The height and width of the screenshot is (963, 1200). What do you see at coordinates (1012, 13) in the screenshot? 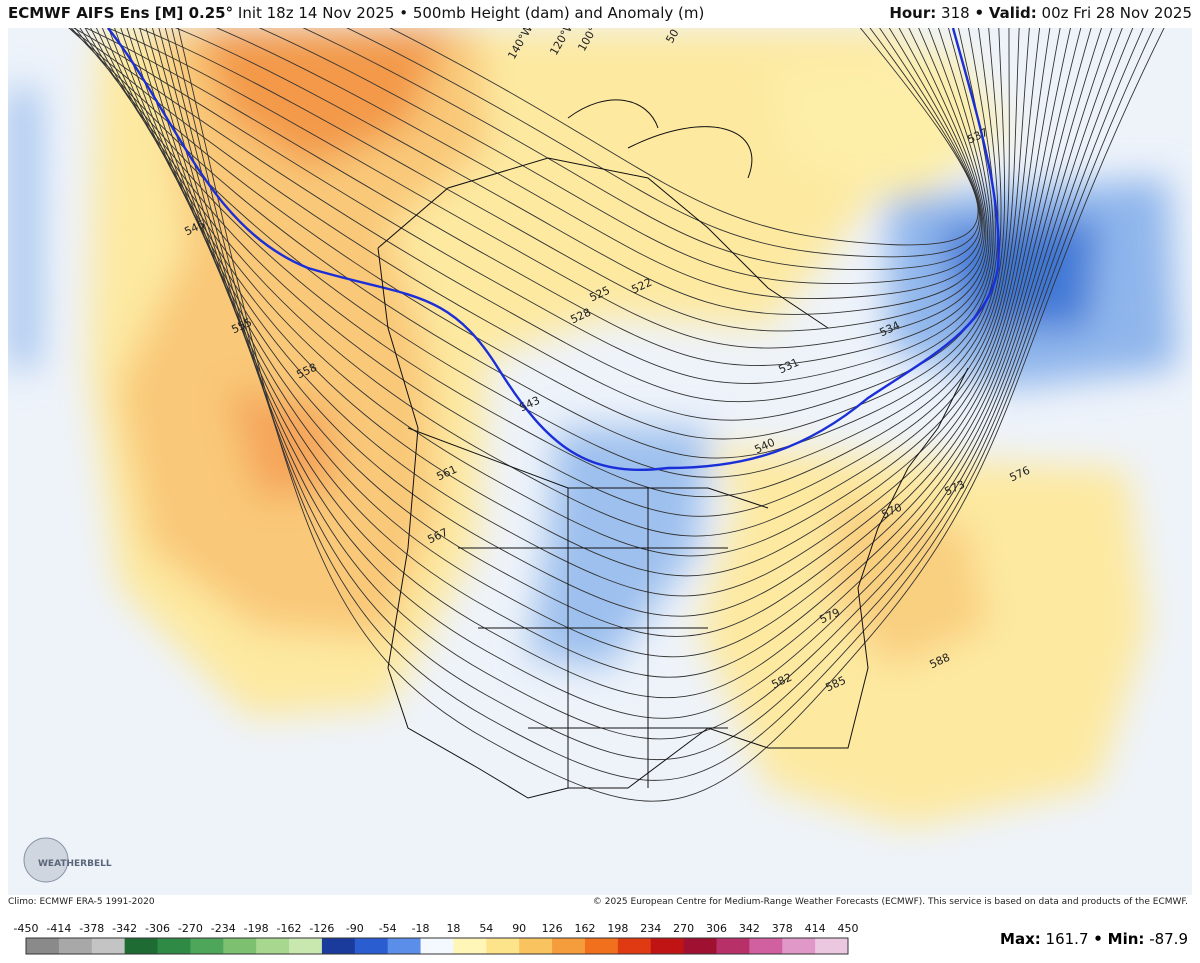
I see `valid-label: Valid:` at bounding box center [1012, 13].